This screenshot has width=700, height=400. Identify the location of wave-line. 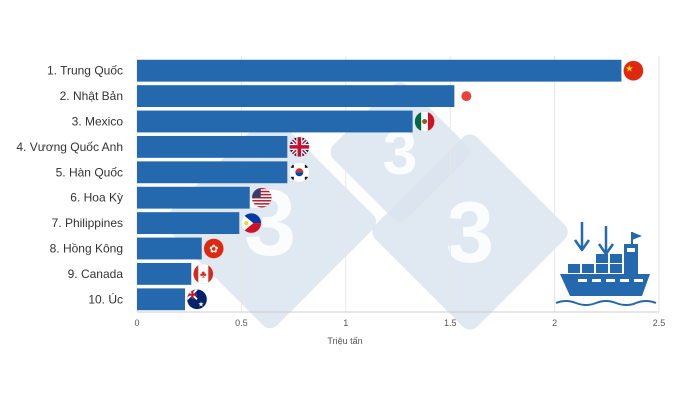
(606, 303).